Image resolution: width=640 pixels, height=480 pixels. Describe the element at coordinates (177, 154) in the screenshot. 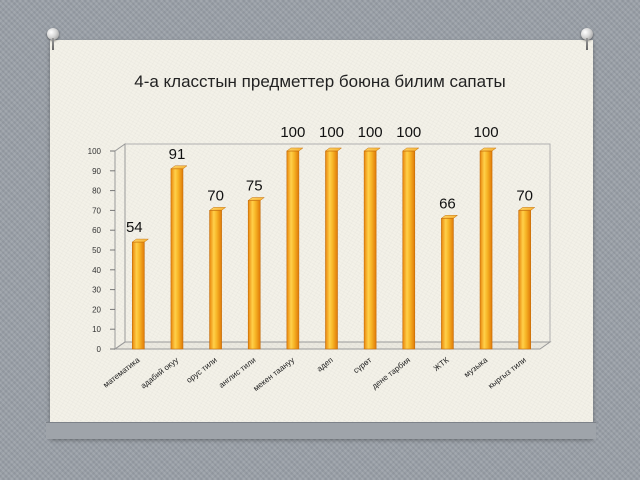

I see `data-label: 91` at that location.